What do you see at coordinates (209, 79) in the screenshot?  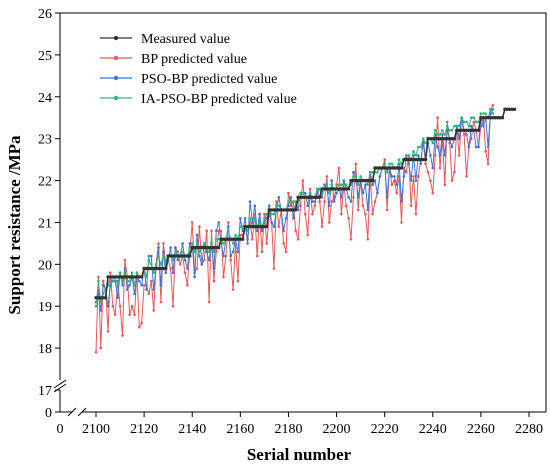 I see `legend-label: PSO-BP predicted value` at bounding box center [209, 79].